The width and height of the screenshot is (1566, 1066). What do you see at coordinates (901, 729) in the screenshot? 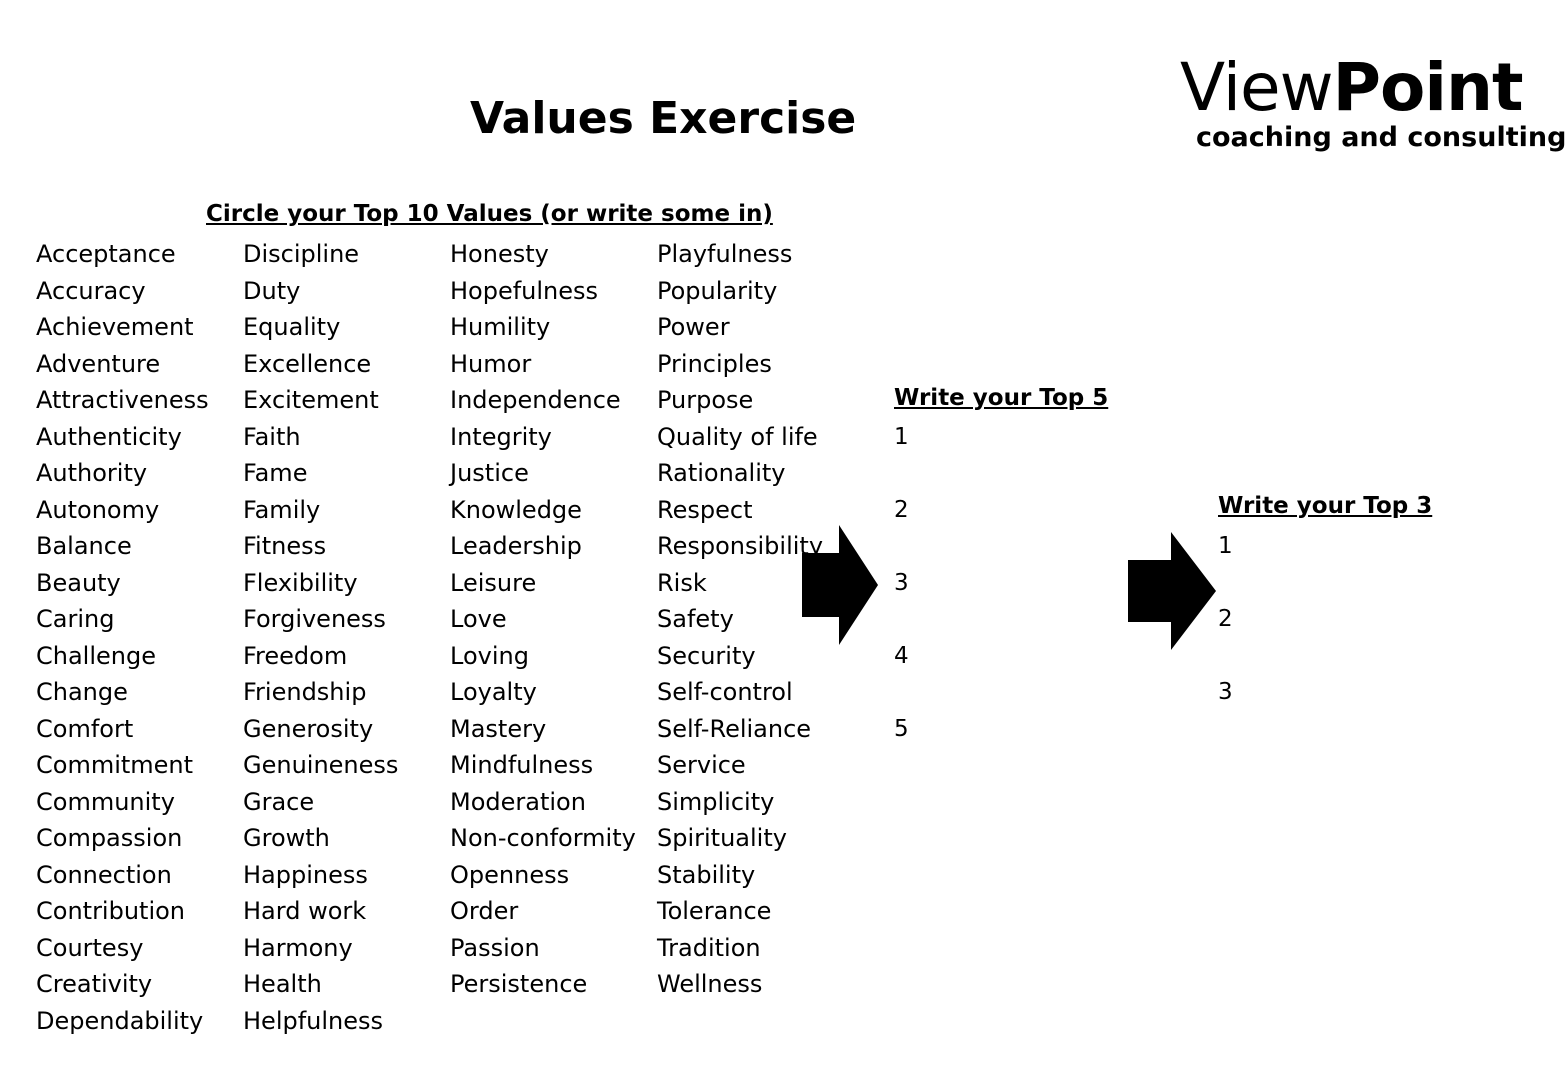
I see `top5-number: 5` at bounding box center [901, 729].